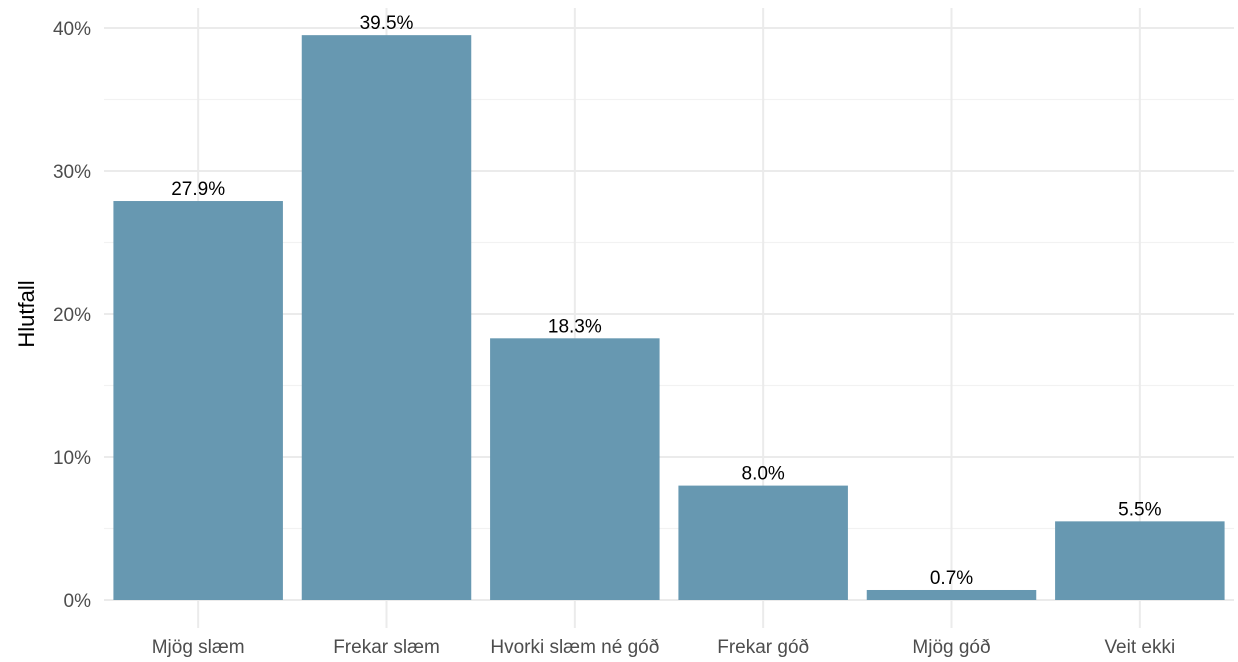 The height and width of the screenshot is (662, 1238). I want to click on data-label: 5.5%, so click(1139, 509).